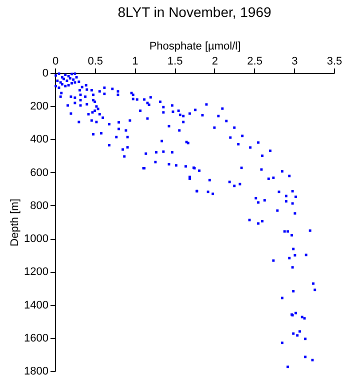 The width and height of the screenshot is (350, 384). I want to click on x-tick-label: 0, so click(55, 62).